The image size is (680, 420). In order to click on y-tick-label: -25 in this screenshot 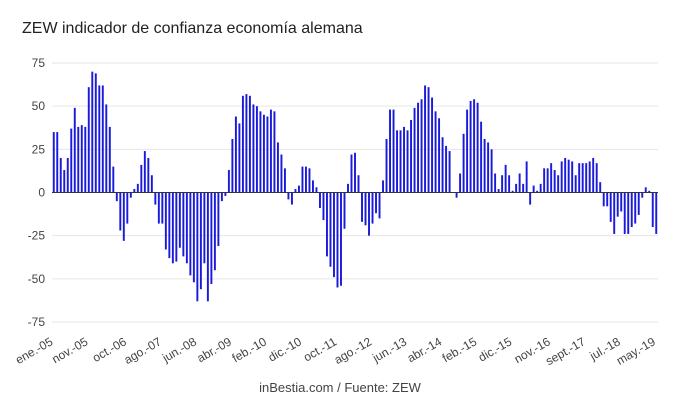, I will do `click(37, 236)`.